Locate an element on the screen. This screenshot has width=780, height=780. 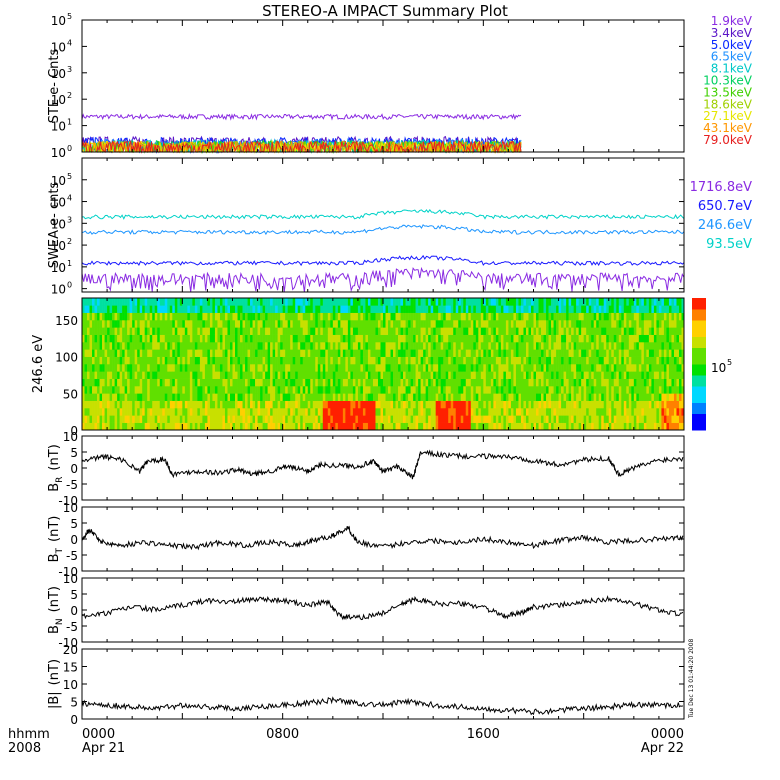
ytick-exponent: 1 is located at coordinates (69, 122).